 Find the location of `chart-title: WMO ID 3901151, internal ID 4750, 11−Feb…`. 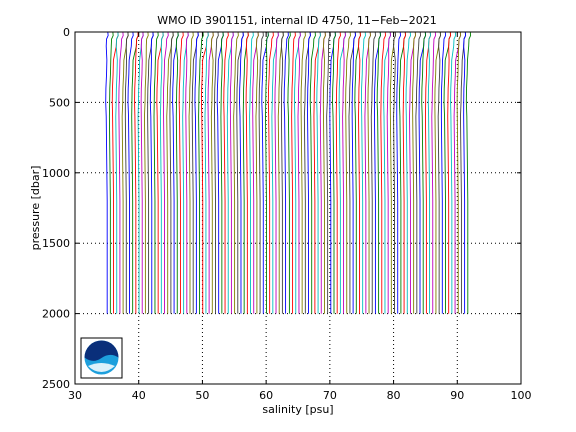

chart-title: WMO ID 3901151, internal ID 4750, 11−Feb… is located at coordinates (297, 20).